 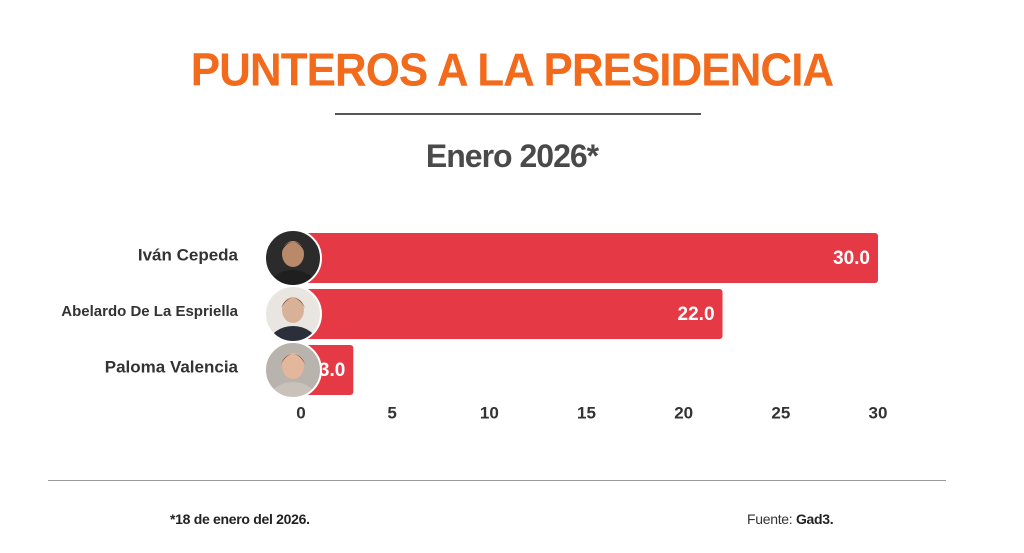 I want to click on category-label: Iván Cepeda, so click(x=188, y=254).